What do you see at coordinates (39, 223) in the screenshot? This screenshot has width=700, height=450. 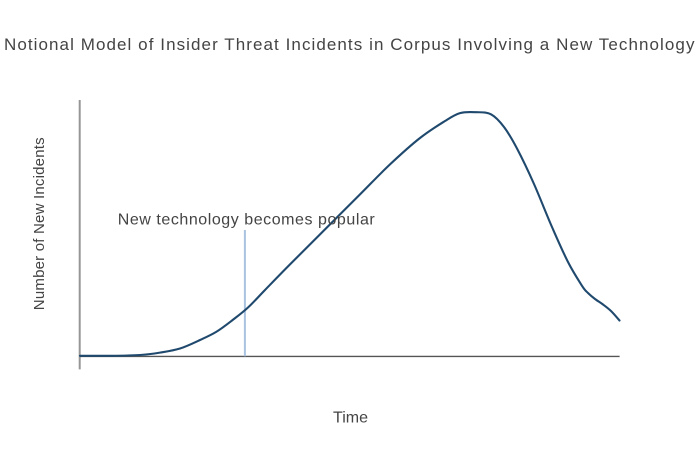 I see `svg-text: Number of New Incidents` at bounding box center [39, 223].